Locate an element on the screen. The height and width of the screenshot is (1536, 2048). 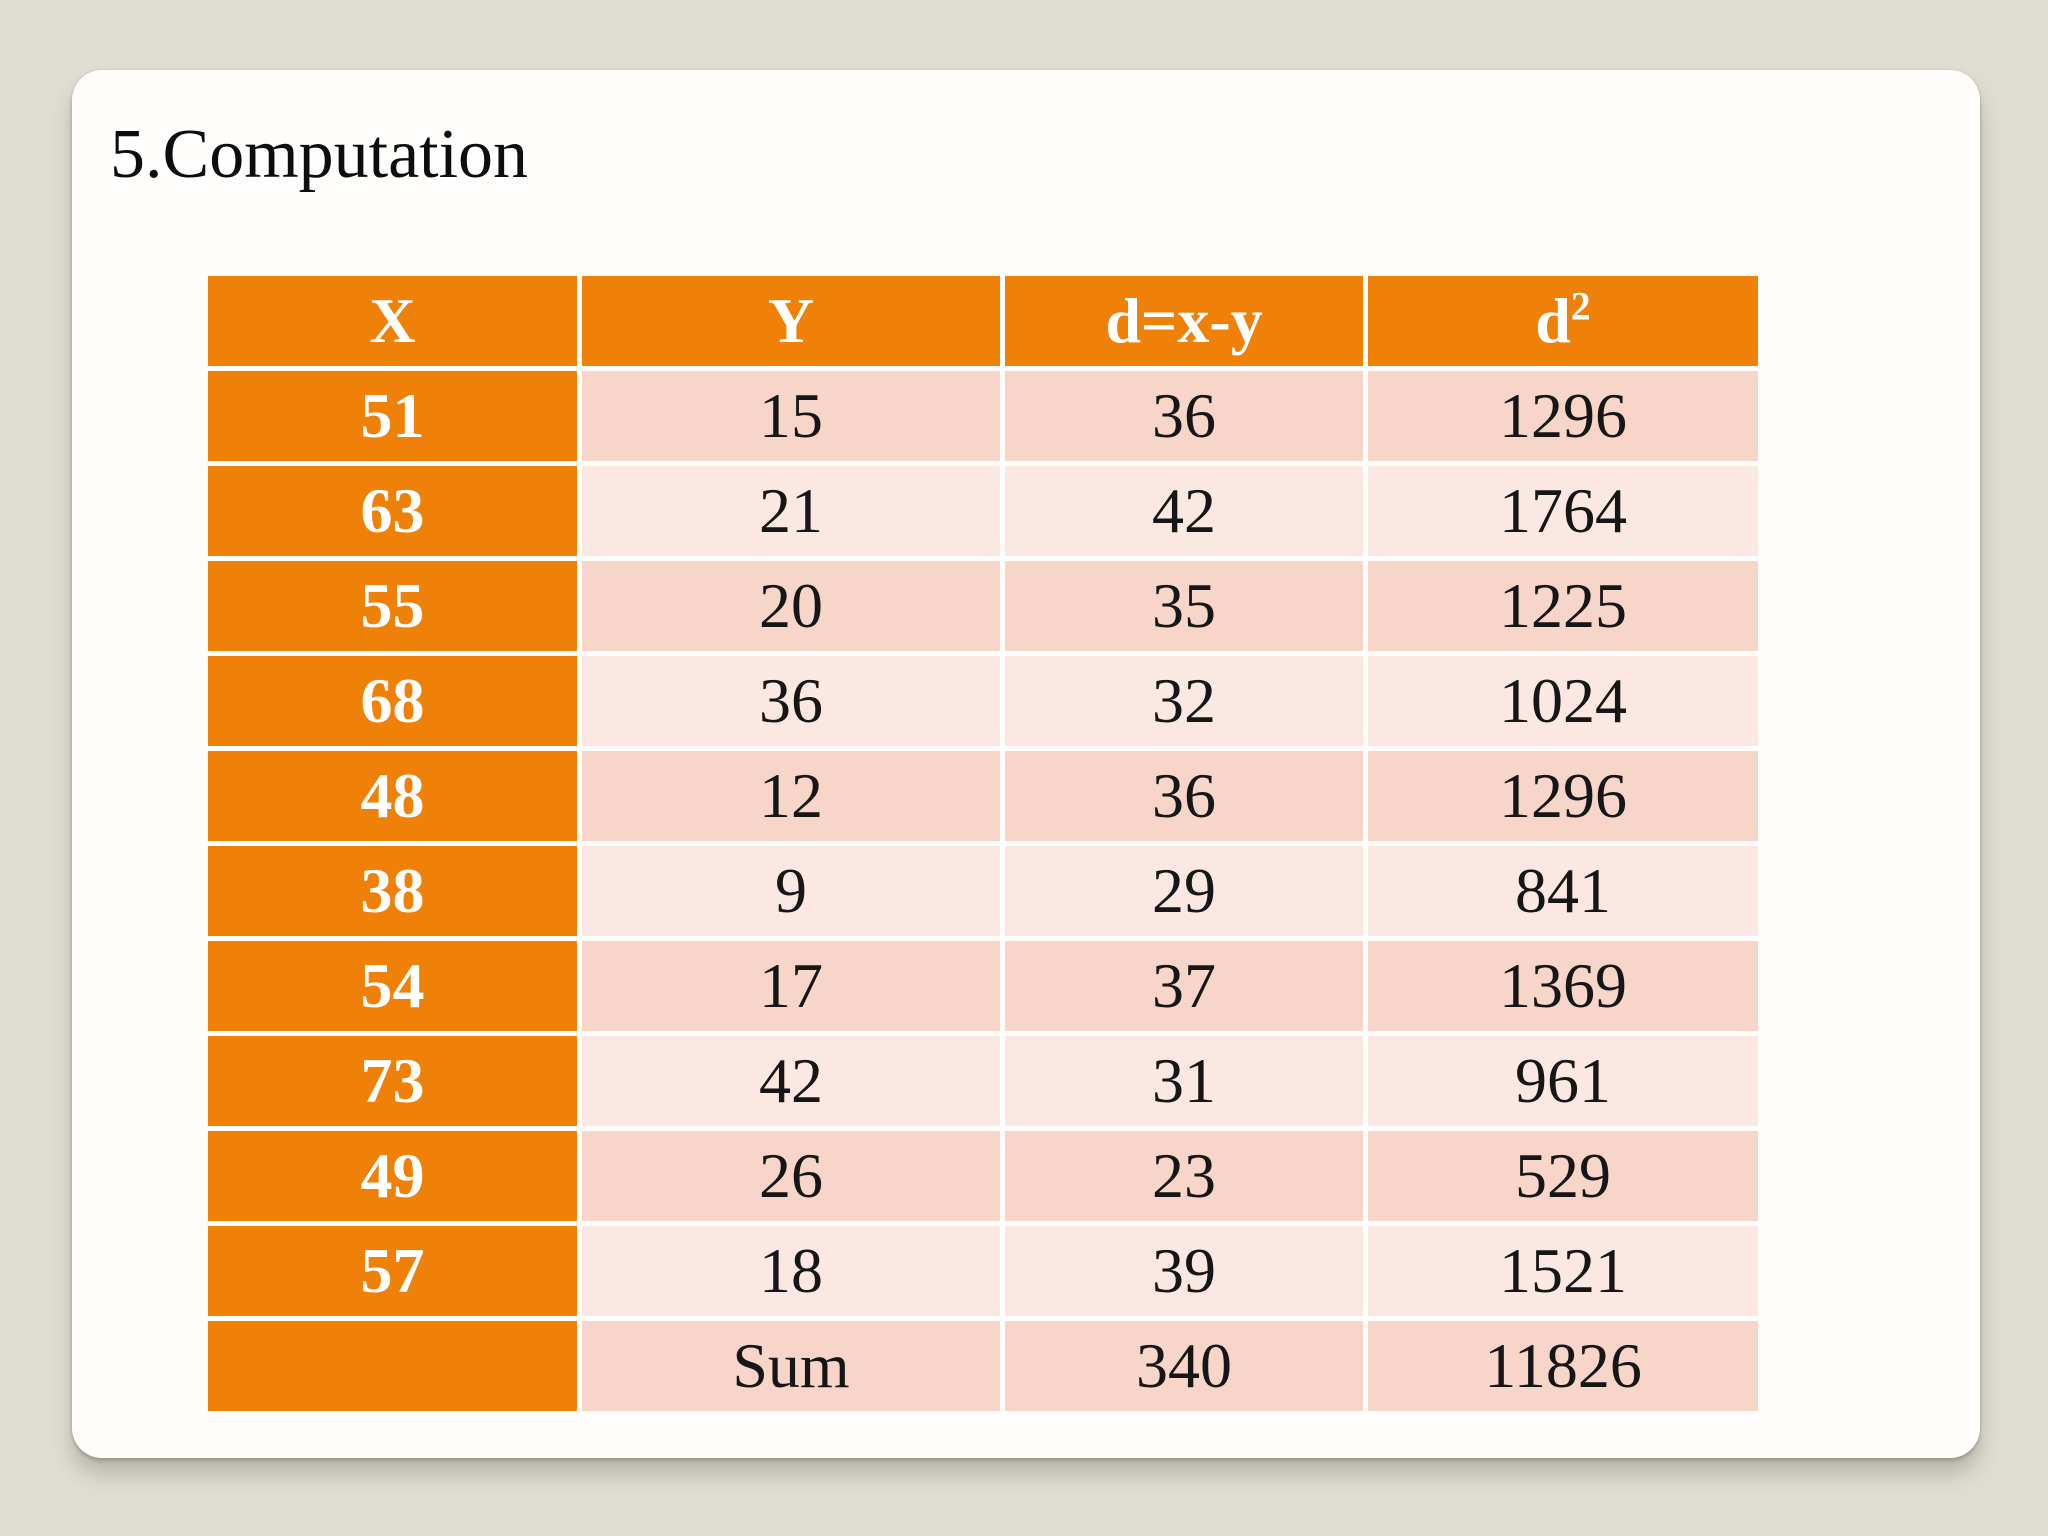
header-row: X Y d=x-y d2 is located at coordinates (983, 321).